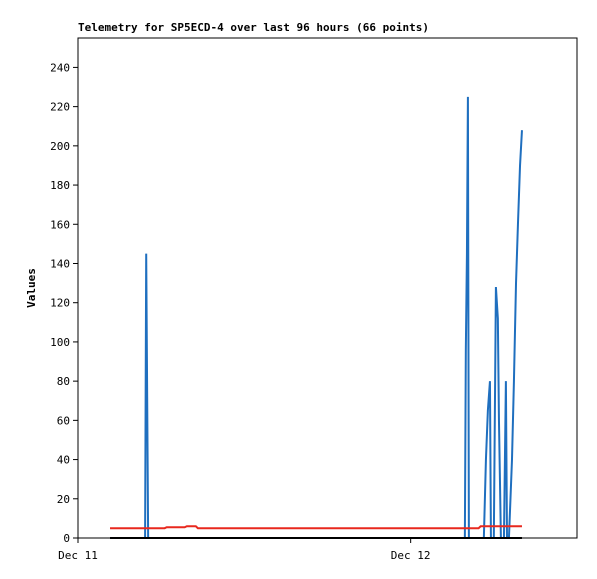 Image resolution: width=597 pixels, height=579 pixels. Describe the element at coordinates (316, 527) in the screenshot. I see `series-line` at that location.